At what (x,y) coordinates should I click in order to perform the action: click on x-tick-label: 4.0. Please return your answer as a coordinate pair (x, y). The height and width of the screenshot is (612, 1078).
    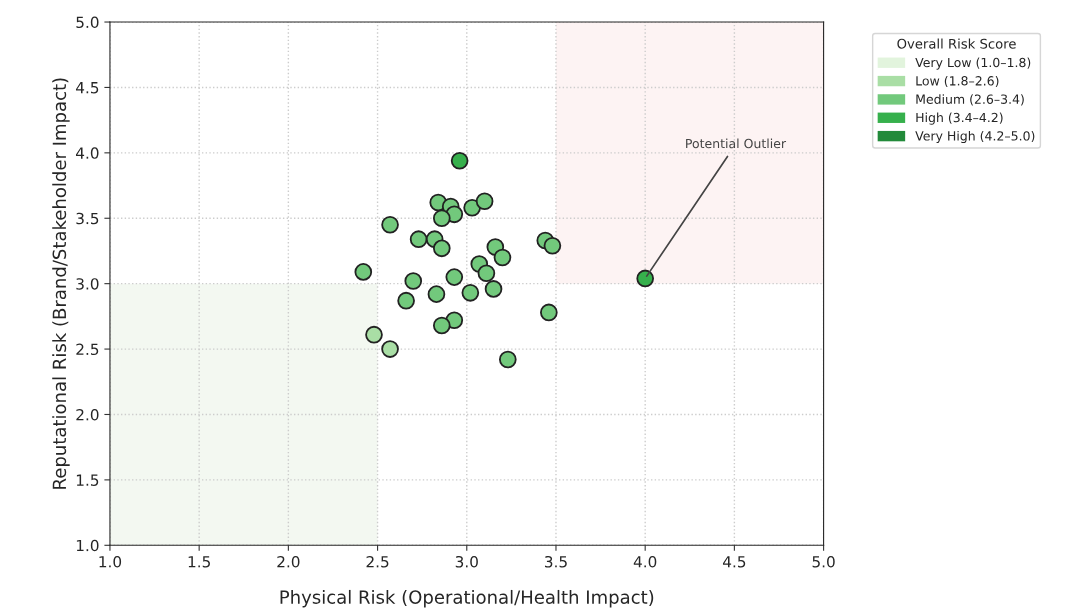
    Looking at the image, I should click on (645, 561).